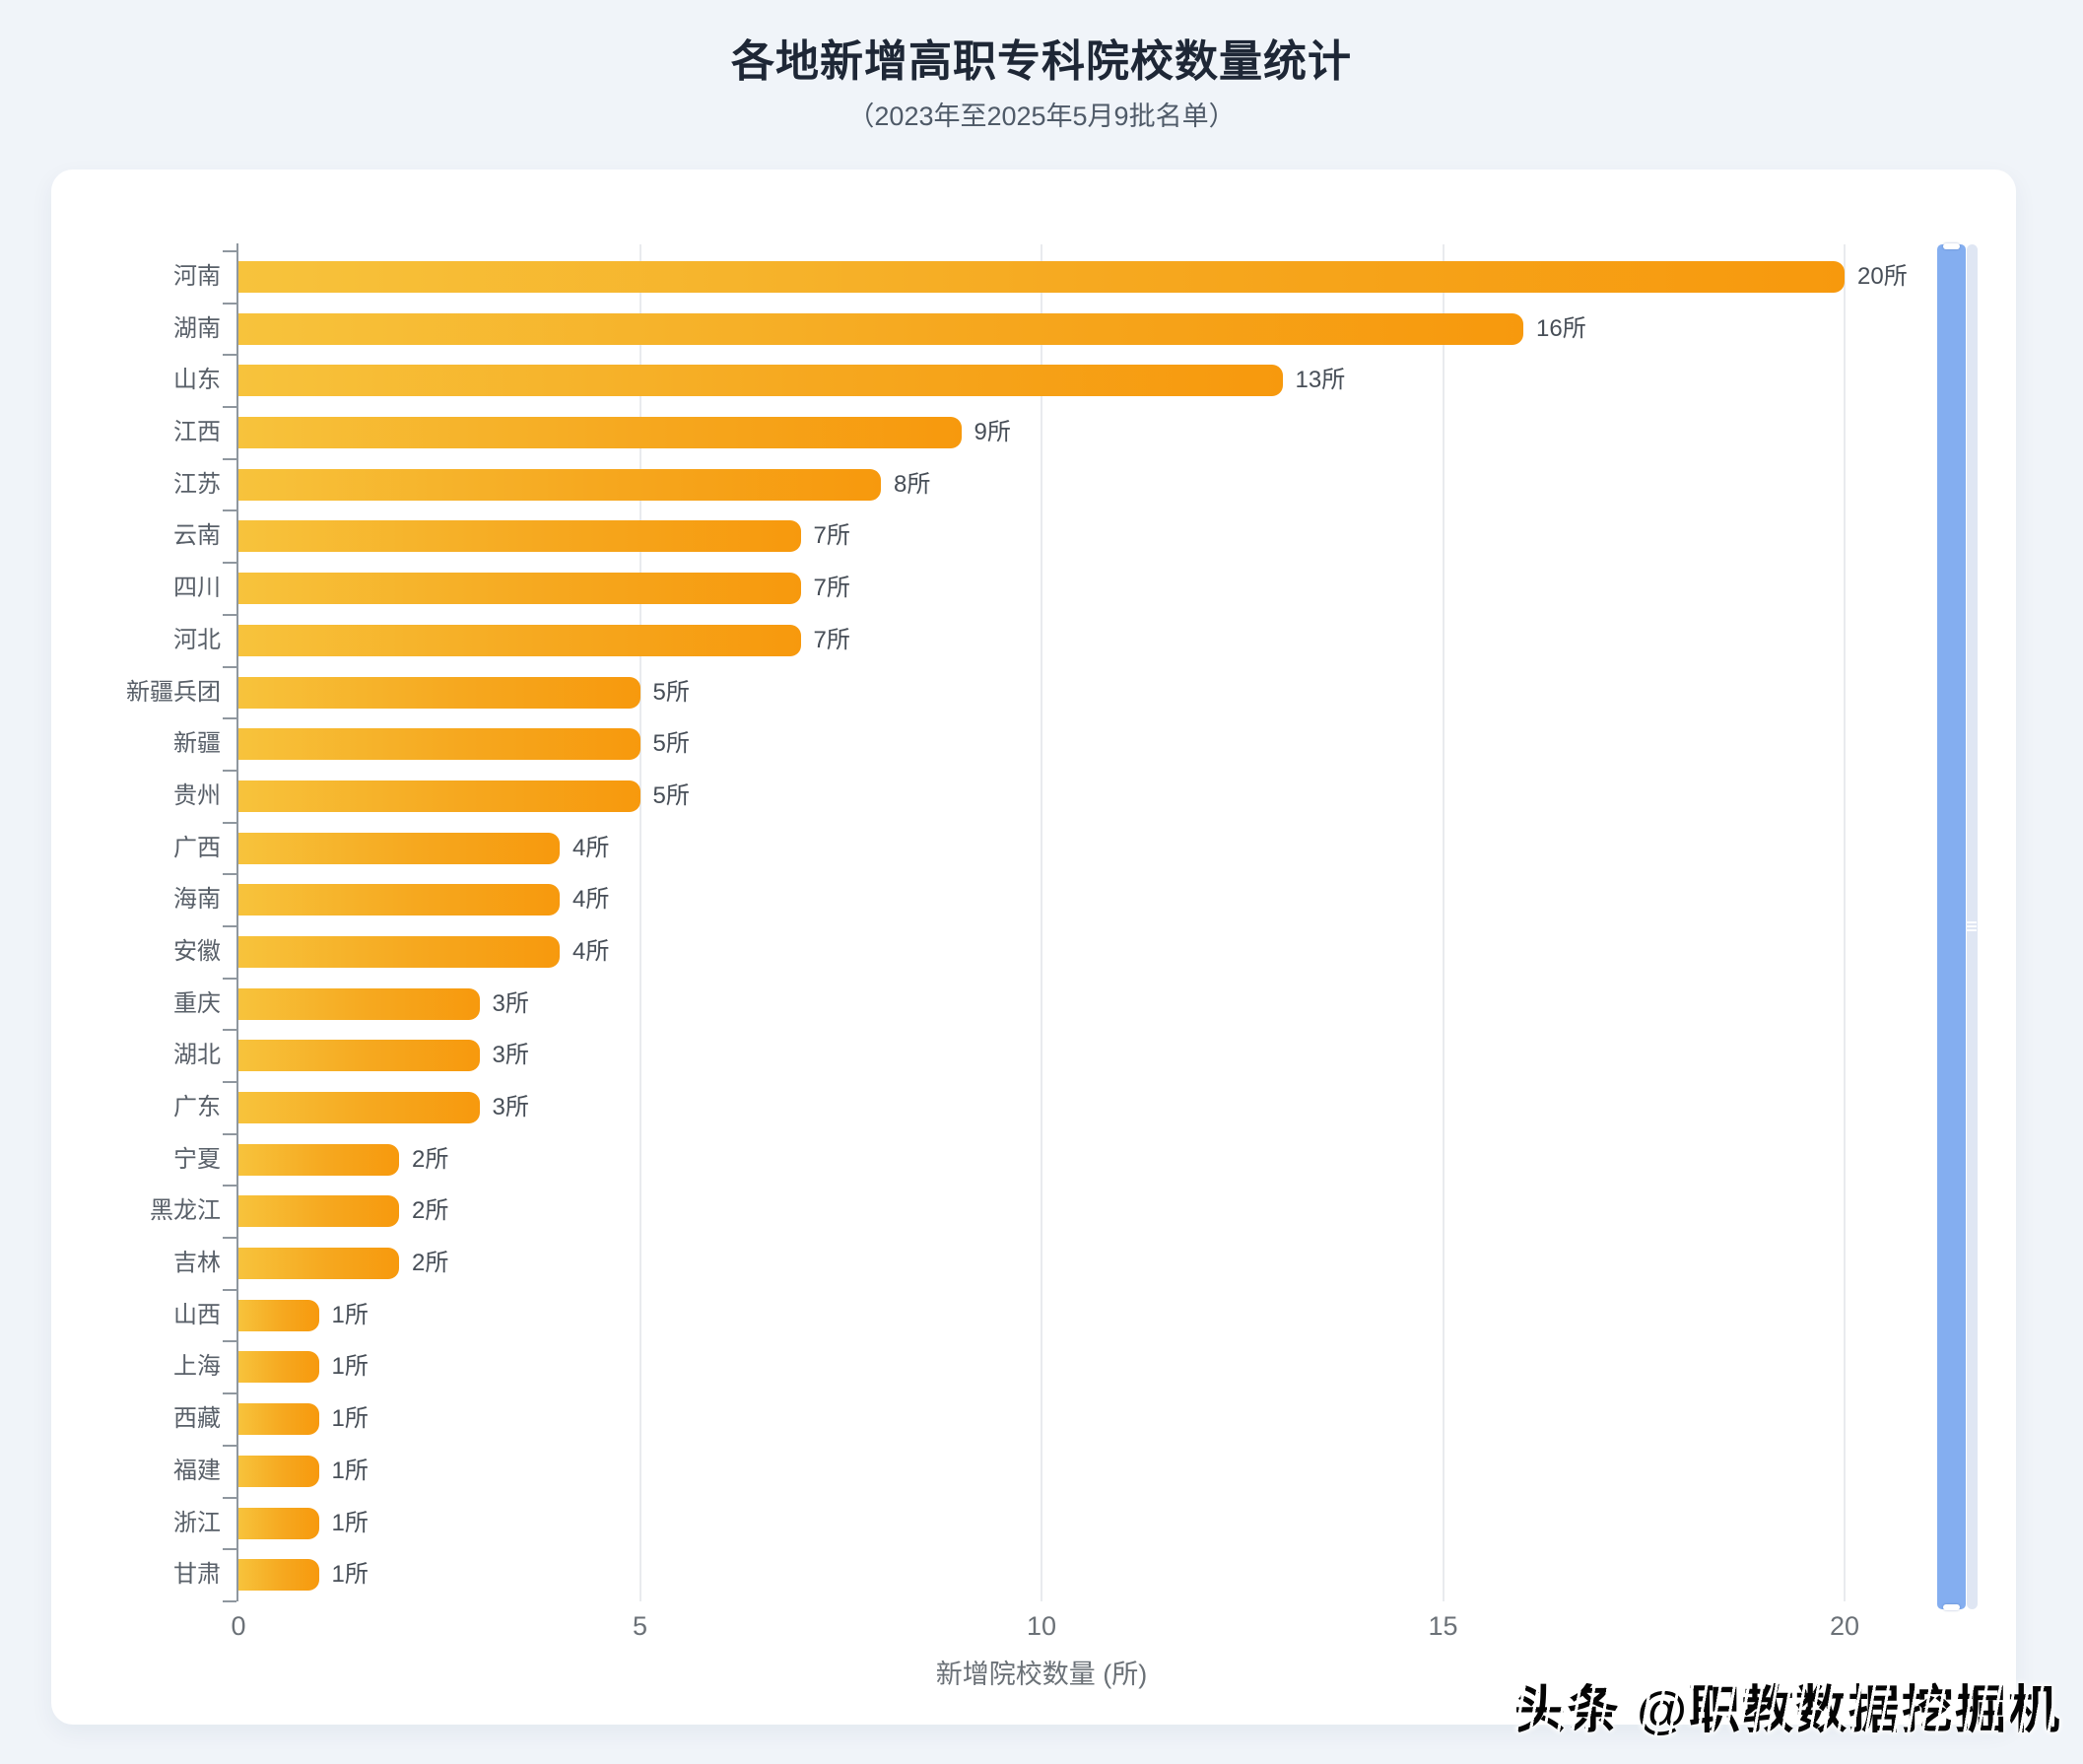  I want to click on value-label: 9所, so click(993, 432).